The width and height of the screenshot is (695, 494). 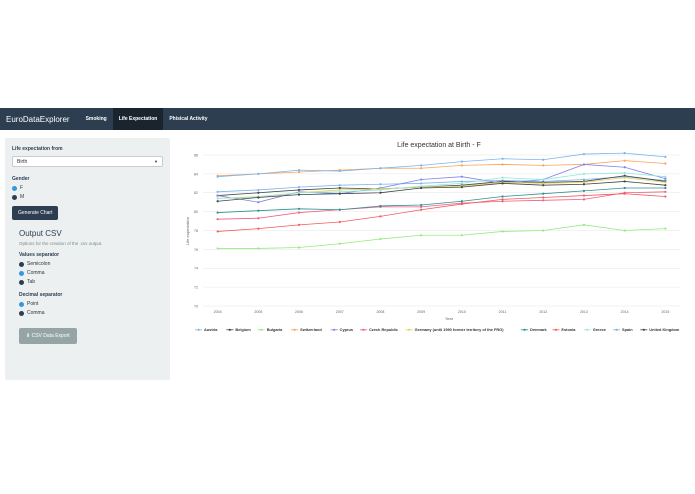 I want to click on generate-chart-button: Generate Chart, so click(x=35, y=213).